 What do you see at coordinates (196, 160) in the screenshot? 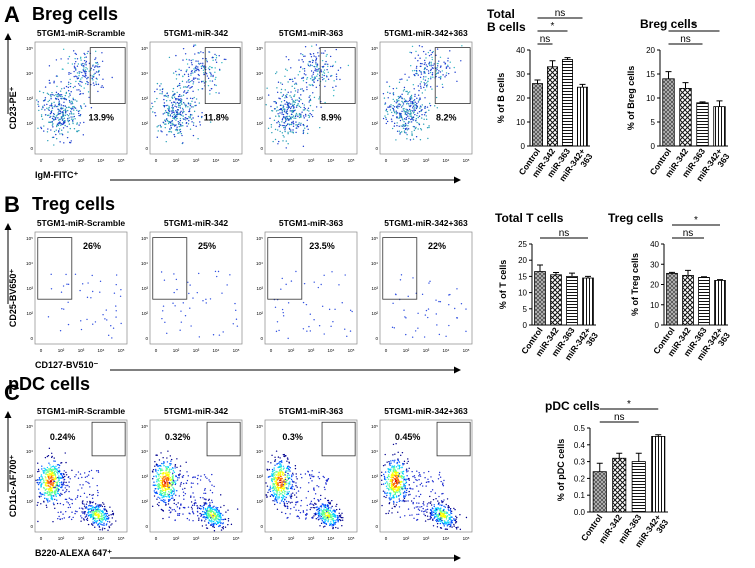
I see `flow-tick-label: 10³` at bounding box center [196, 160].